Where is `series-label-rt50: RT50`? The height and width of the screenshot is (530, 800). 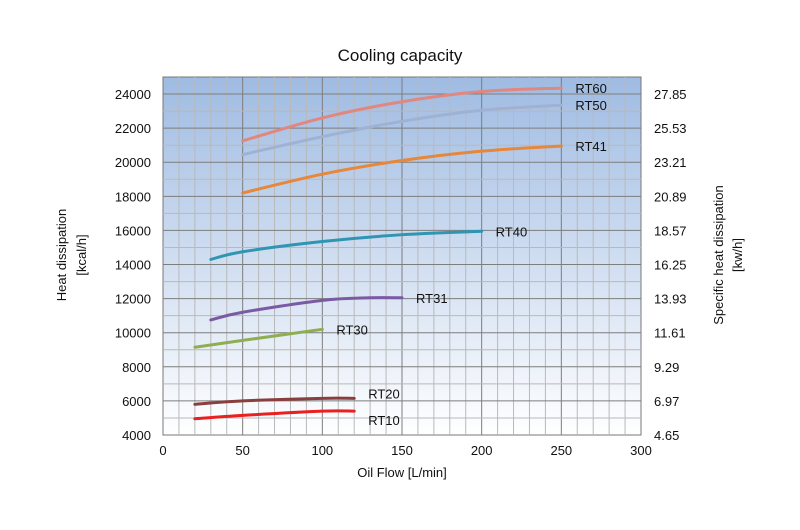 series-label-rt50: RT50 is located at coordinates (591, 105).